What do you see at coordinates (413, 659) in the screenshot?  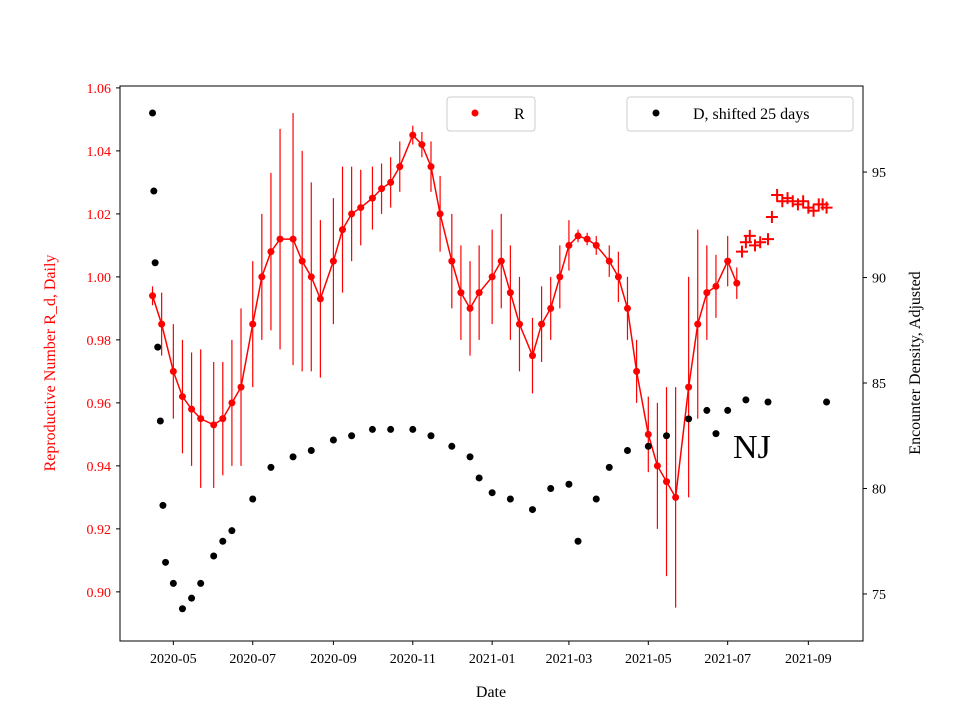 I see `x-tick-label: 2020-11` at bounding box center [413, 659].